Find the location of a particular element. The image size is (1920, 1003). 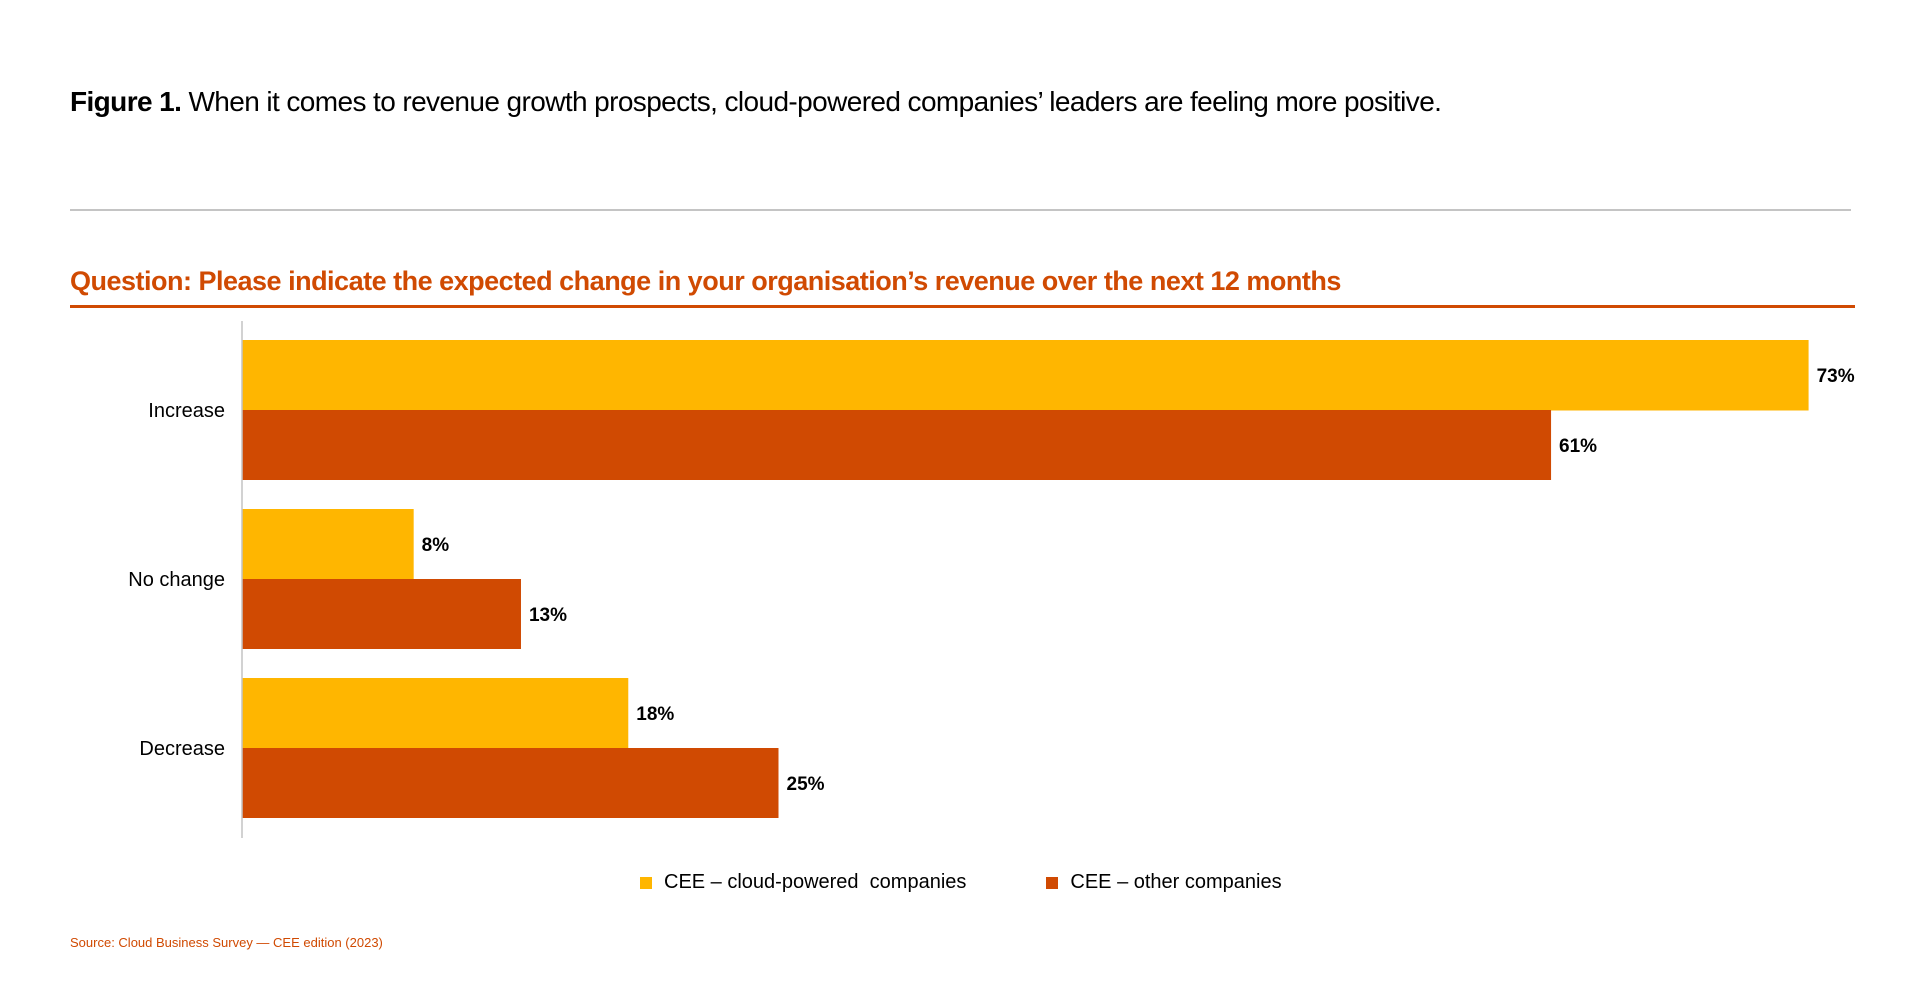

legend-item-cloud-powered: CEE – cloud-powered companies is located at coordinates (803, 882).